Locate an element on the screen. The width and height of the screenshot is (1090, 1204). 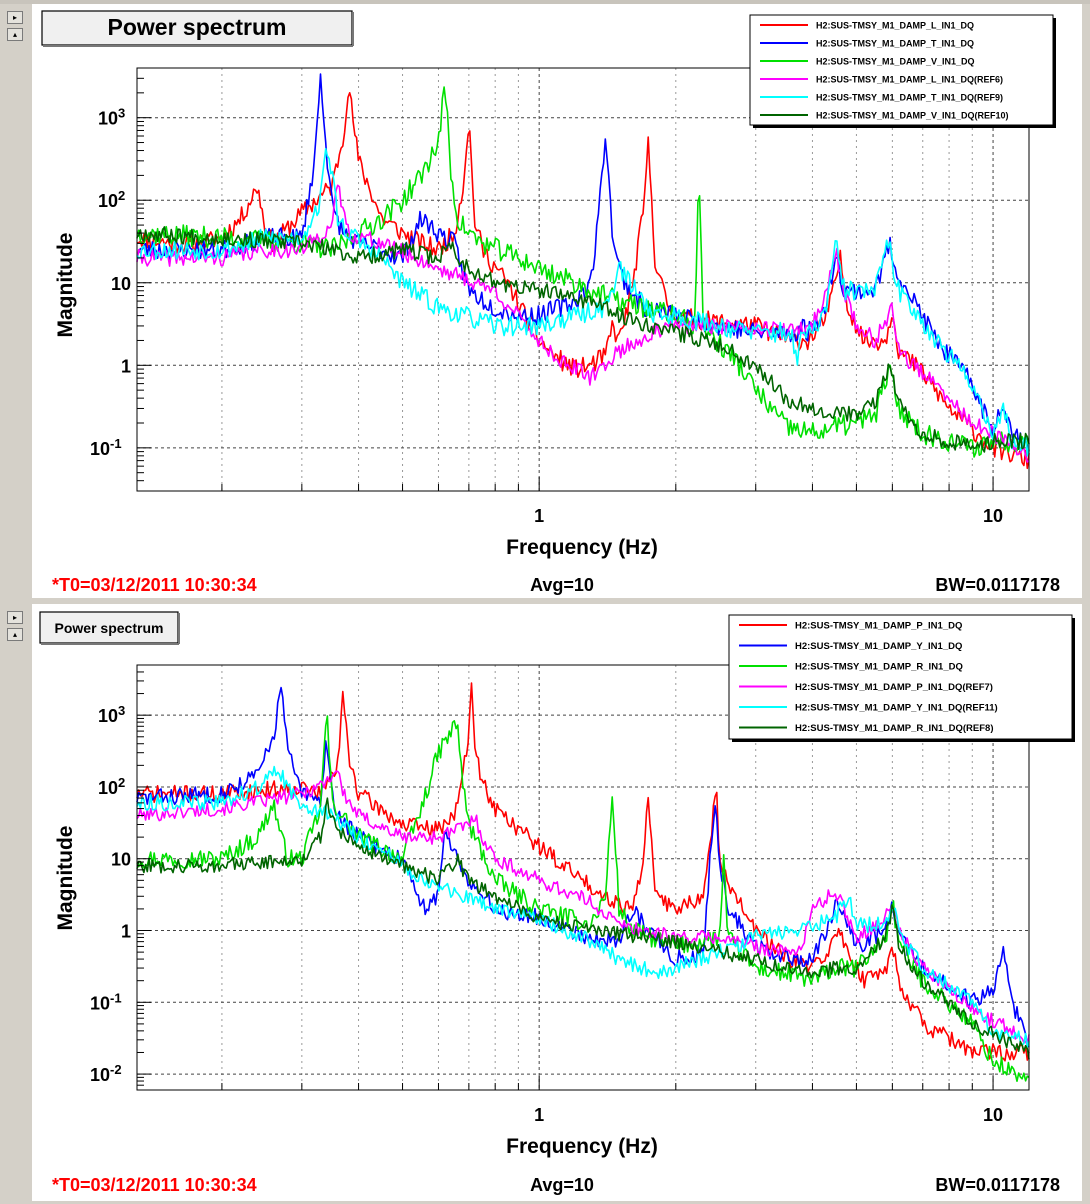
legend-entry-label: H2:SUS-TMSY_M1_DAMP_L_IN1_DQ(REF6) is located at coordinates (909, 80).